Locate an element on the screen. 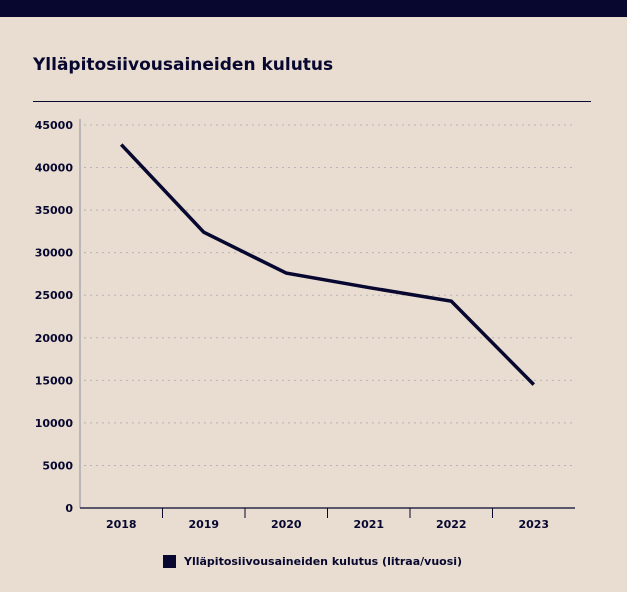  y-tick-label: 0 is located at coordinates (69, 508).